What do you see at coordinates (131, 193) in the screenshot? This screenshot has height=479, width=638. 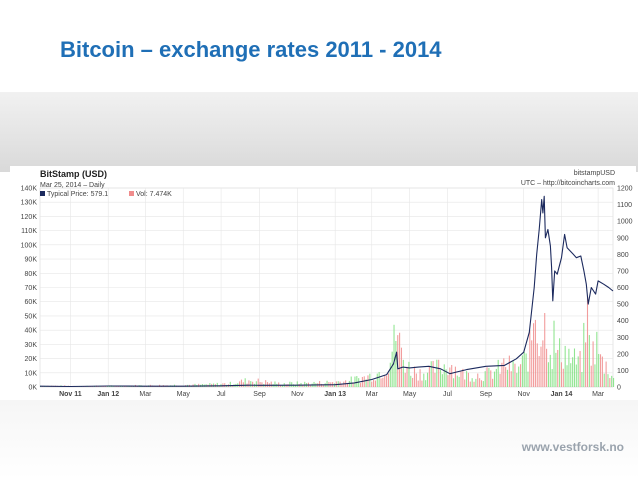 I see `legend-vol-swatch` at bounding box center [131, 193].